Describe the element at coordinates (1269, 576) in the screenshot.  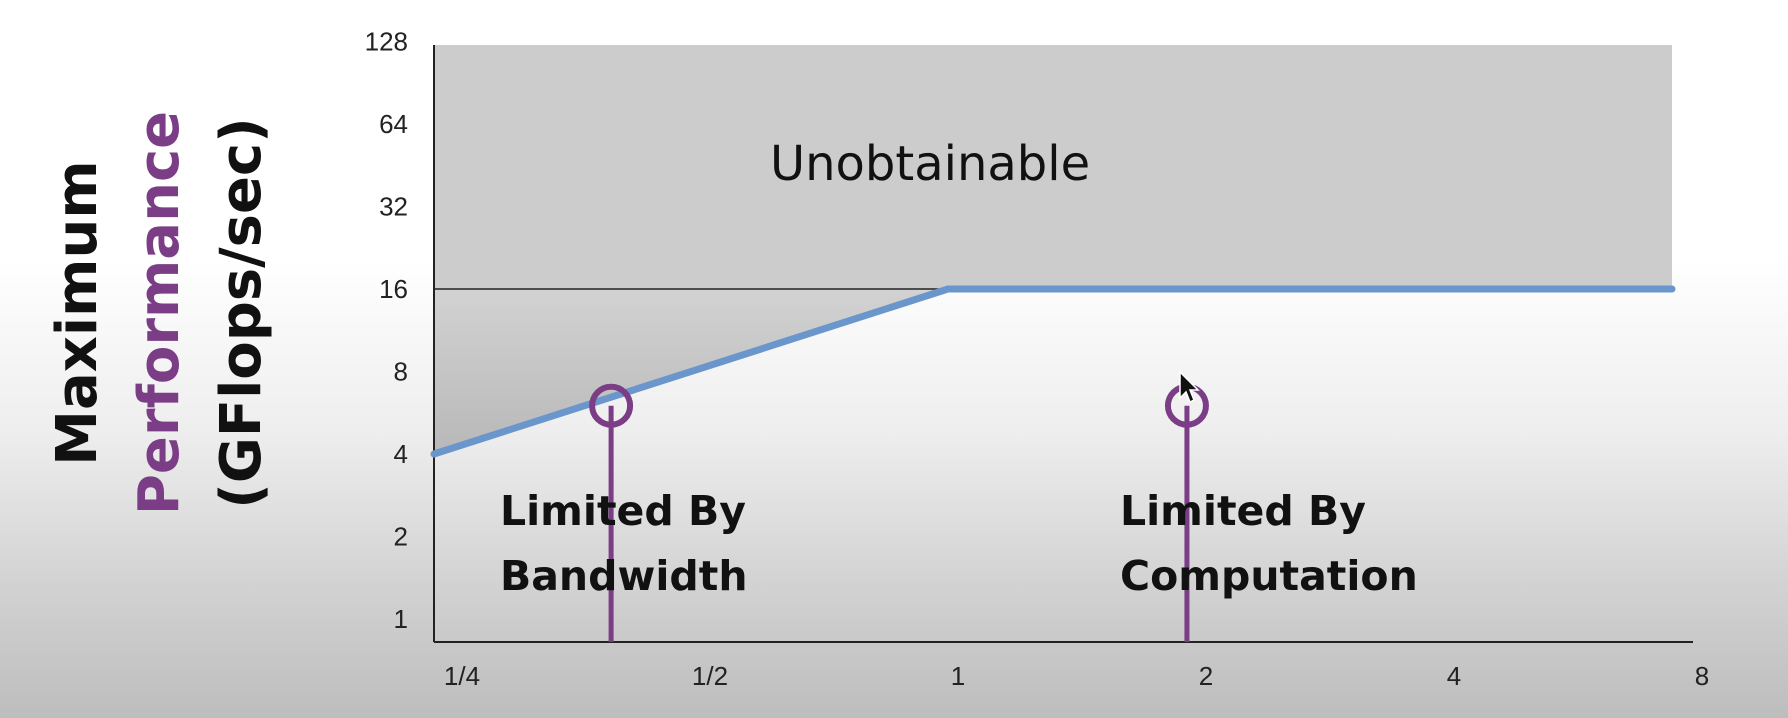
I see `computation-label-line2: Computation` at that location.